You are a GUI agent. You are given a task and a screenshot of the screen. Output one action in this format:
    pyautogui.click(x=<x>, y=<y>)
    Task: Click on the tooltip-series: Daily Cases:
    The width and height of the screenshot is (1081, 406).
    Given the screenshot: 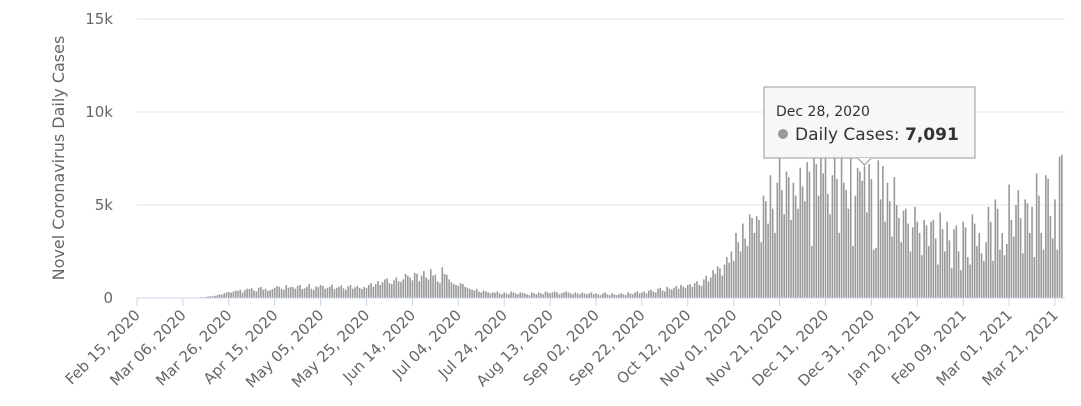 What is the action you would take?
    pyautogui.click(x=847, y=135)
    